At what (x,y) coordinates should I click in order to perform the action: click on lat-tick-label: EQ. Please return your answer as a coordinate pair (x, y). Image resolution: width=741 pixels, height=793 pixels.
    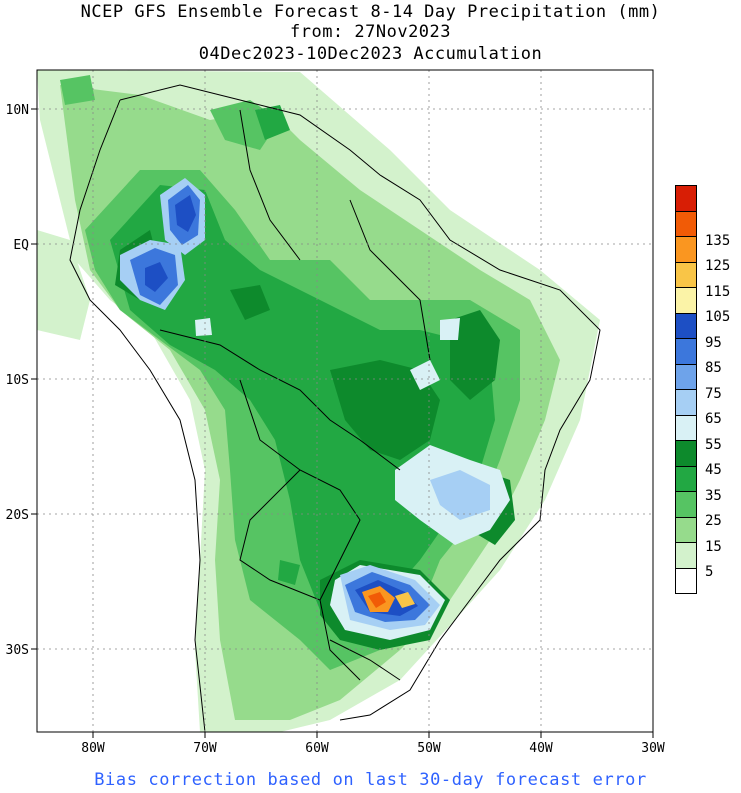
    Looking at the image, I should click on (21, 245).